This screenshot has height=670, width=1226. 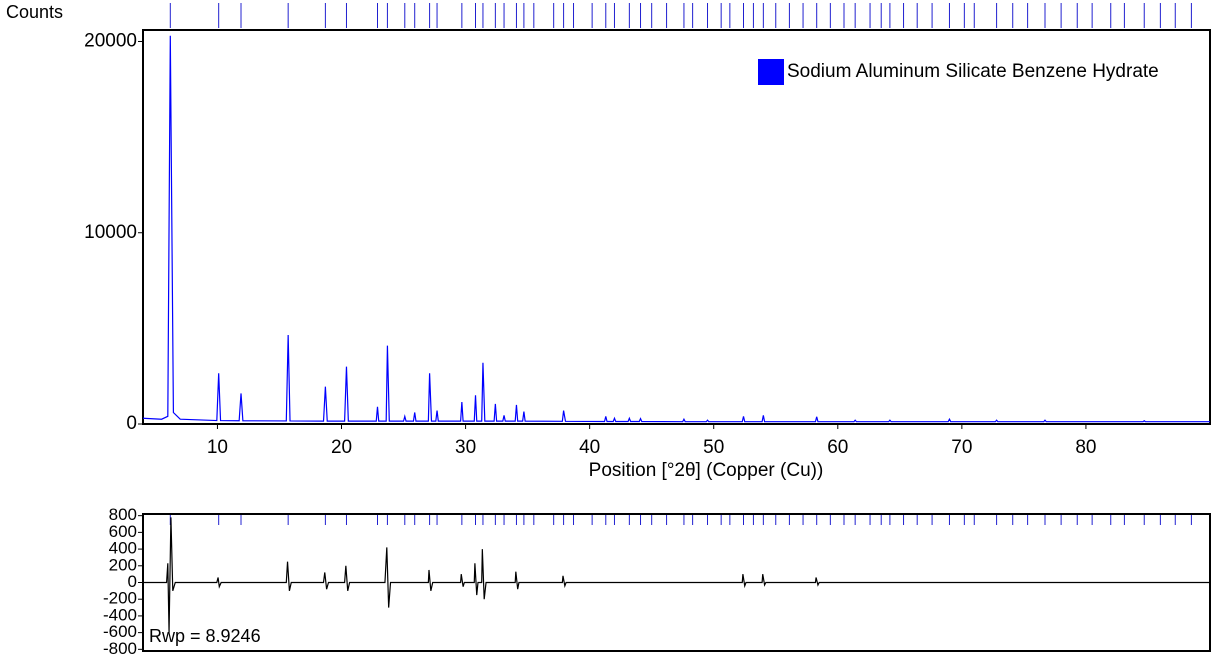 What do you see at coordinates (706, 470) in the screenshot?
I see `x-axis-label: Position [°2θ] (Copper (Cu))` at bounding box center [706, 470].